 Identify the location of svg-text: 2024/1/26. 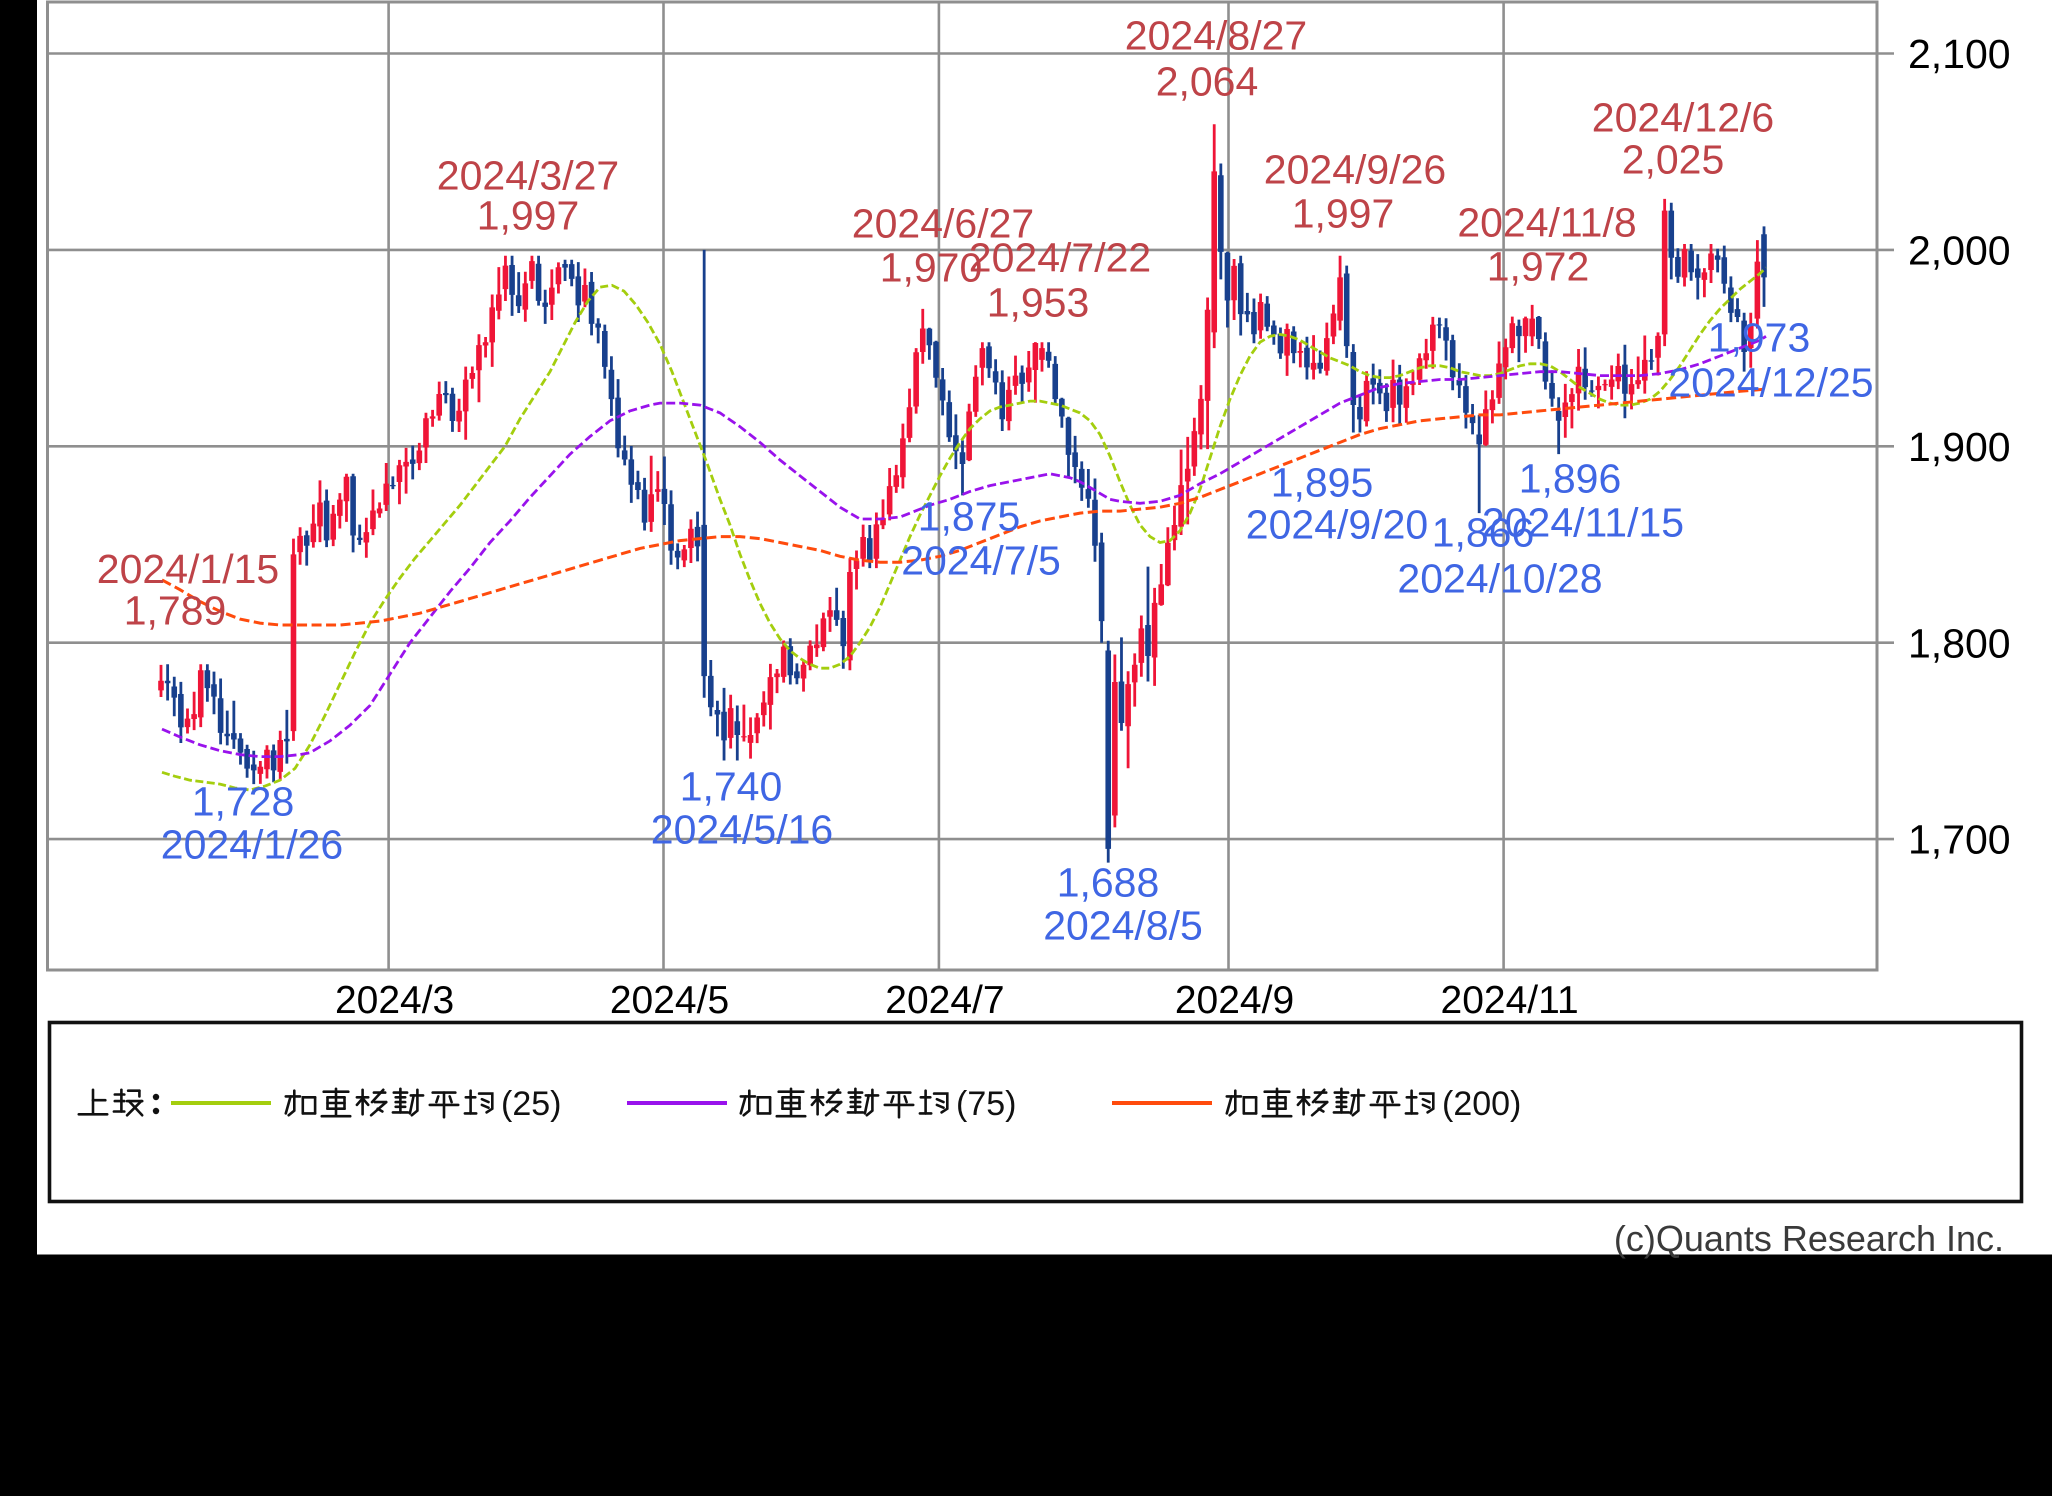
(252, 845).